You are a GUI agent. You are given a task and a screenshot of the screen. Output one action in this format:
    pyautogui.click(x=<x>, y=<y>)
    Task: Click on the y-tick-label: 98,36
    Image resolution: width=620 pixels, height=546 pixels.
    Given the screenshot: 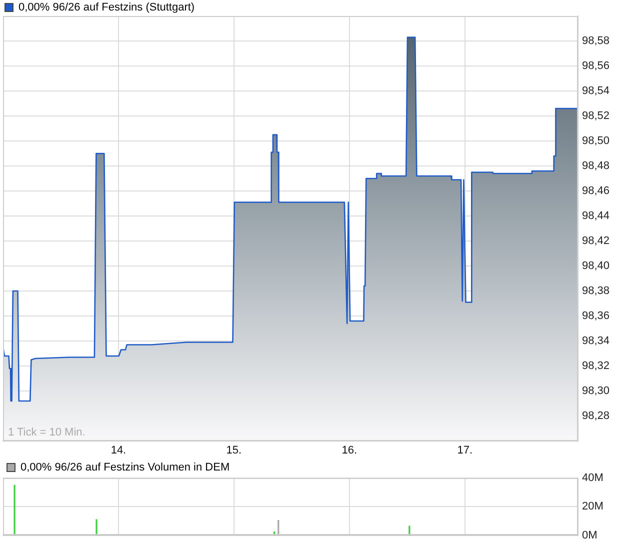 What is the action you would take?
    pyautogui.click(x=596, y=316)
    